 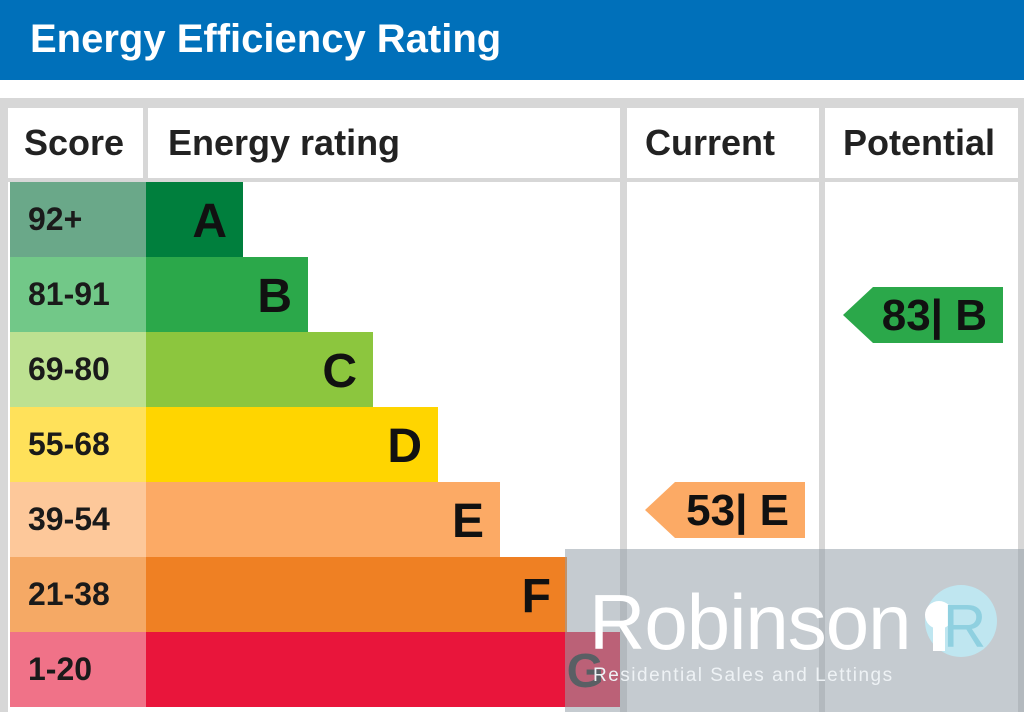 What do you see at coordinates (78, 669) in the screenshot?
I see `band-score-g: 1-20` at bounding box center [78, 669].